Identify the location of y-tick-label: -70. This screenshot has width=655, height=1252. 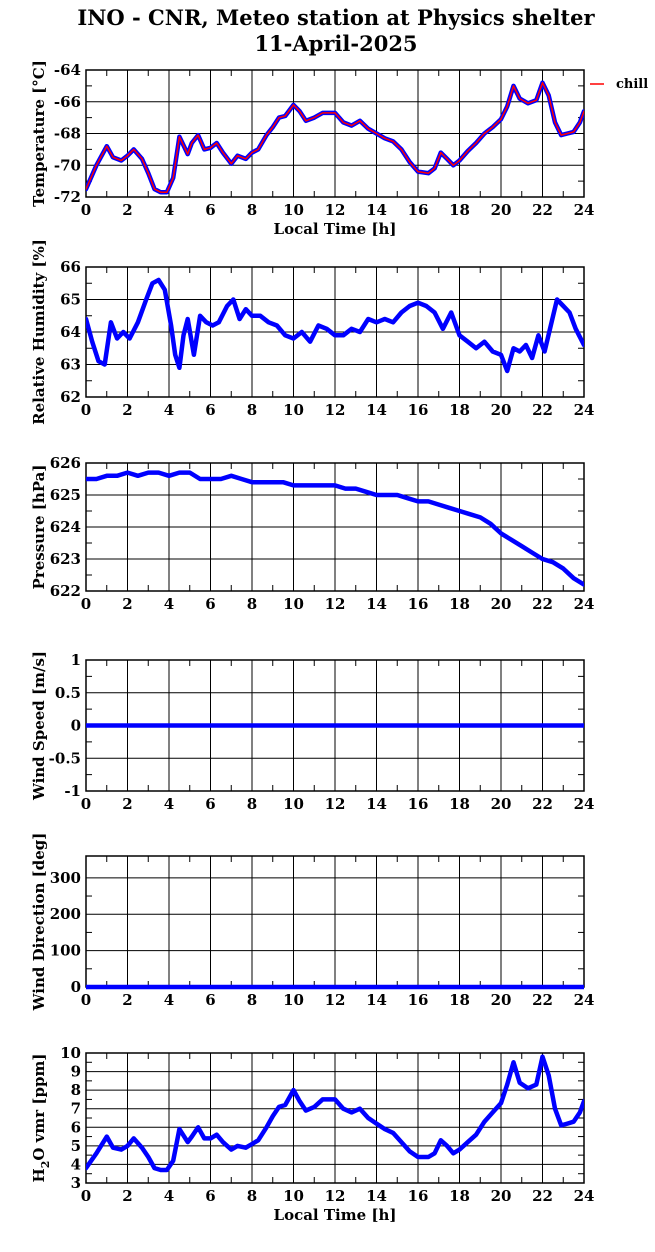
(67, 165).